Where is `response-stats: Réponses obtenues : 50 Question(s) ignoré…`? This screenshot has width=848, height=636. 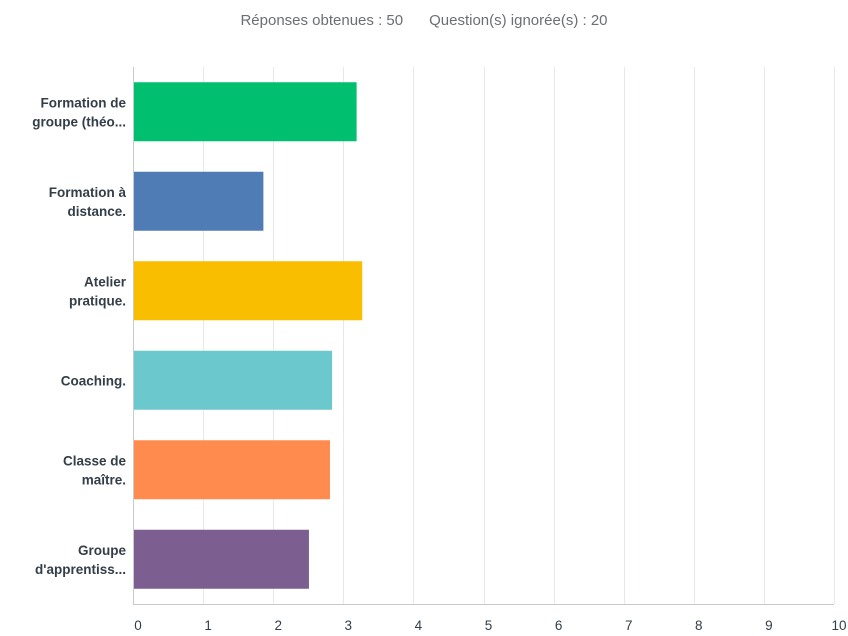 response-stats: Réponses obtenues : 50 Question(s) ignoré… is located at coordinates (424, 20).